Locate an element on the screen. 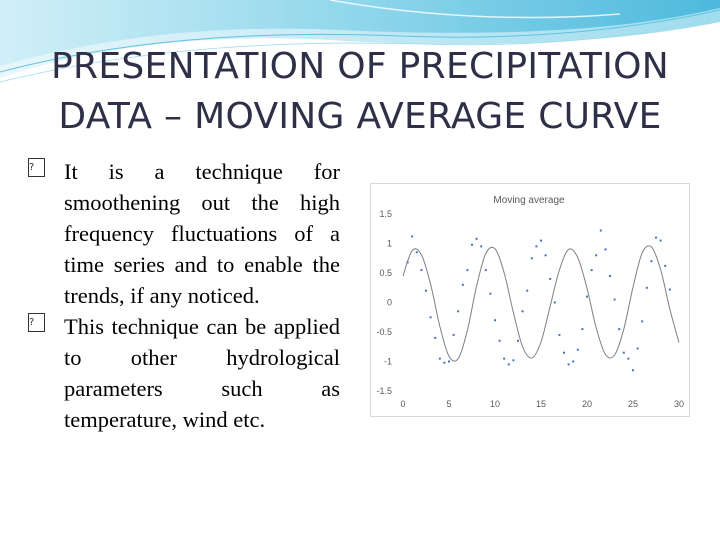  data-points-layer is located at coordinates (538, 300).